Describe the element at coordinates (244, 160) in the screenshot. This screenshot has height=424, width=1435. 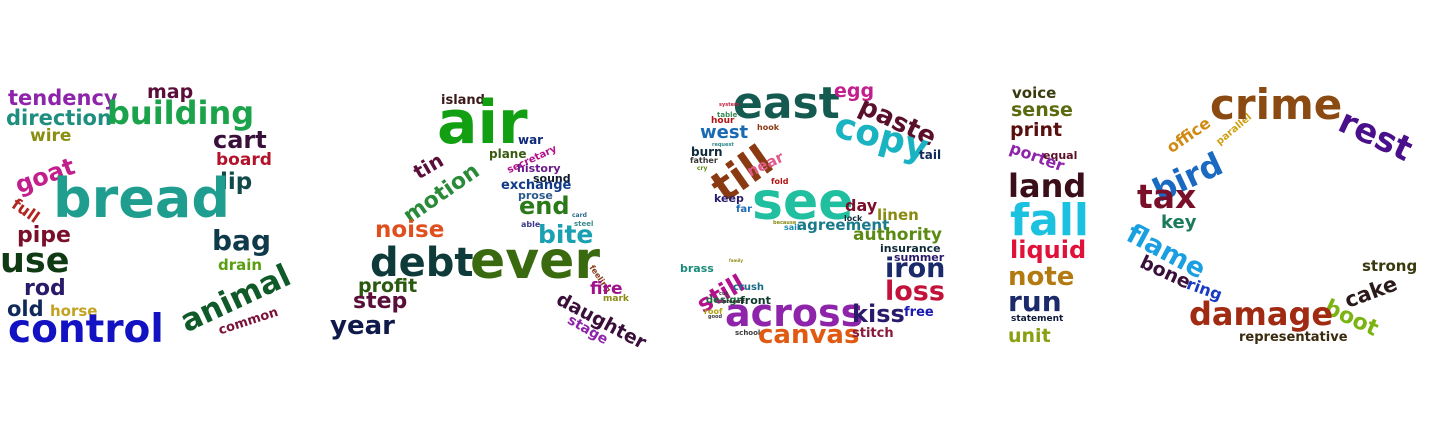
I see `word: board` at that location.